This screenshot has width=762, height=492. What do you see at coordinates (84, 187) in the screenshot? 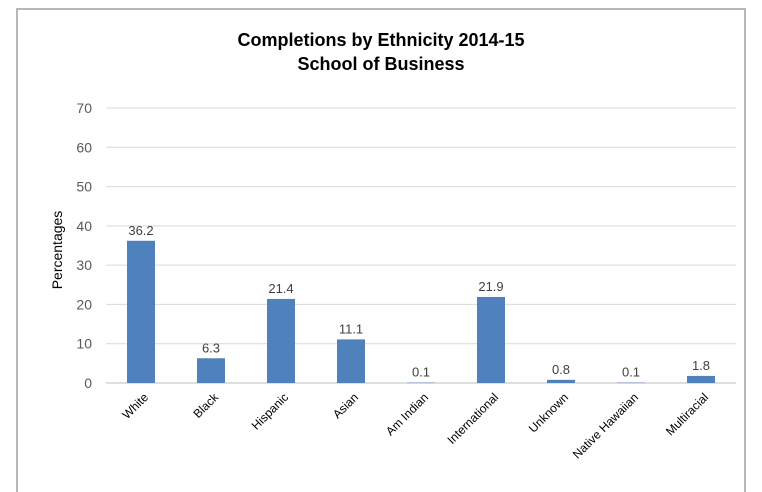
I see `y-tick-label: 50` at bounding box center [84, 187].